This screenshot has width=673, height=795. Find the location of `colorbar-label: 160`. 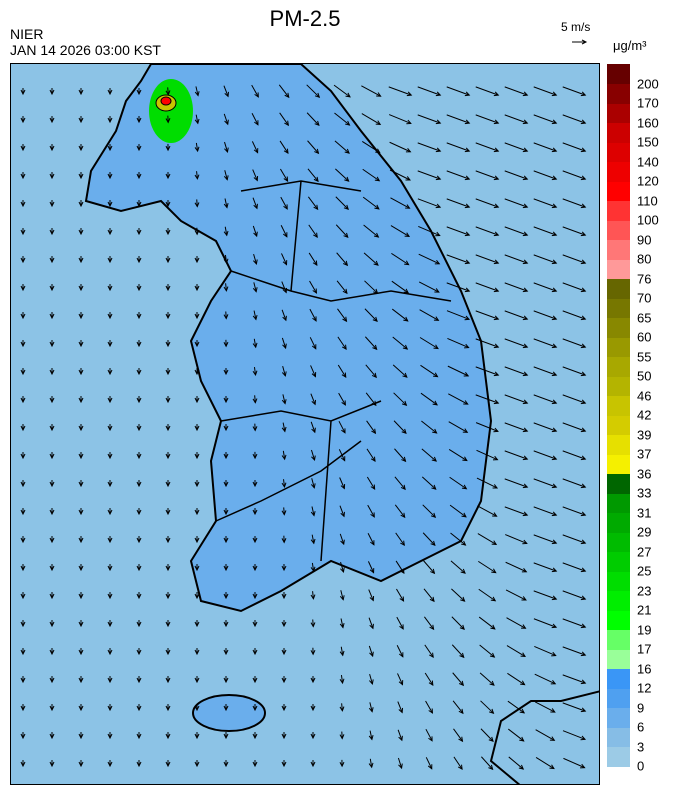

colorbar-label: 160 is located at coordinates (648, 122).